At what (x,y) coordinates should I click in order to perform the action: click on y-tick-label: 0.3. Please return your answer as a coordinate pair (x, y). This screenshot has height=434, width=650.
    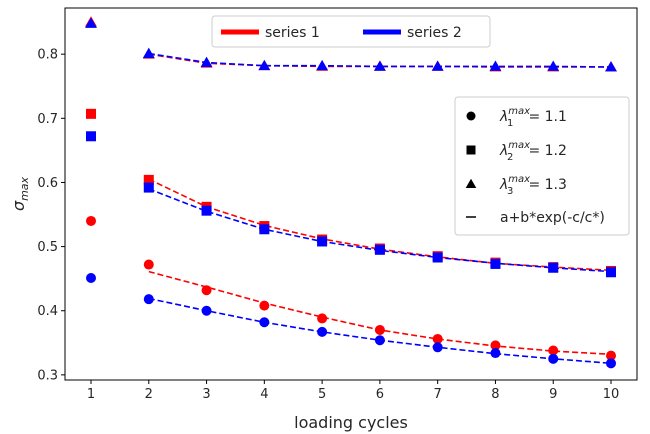
    Looking at the image, I should click on (47, 375).